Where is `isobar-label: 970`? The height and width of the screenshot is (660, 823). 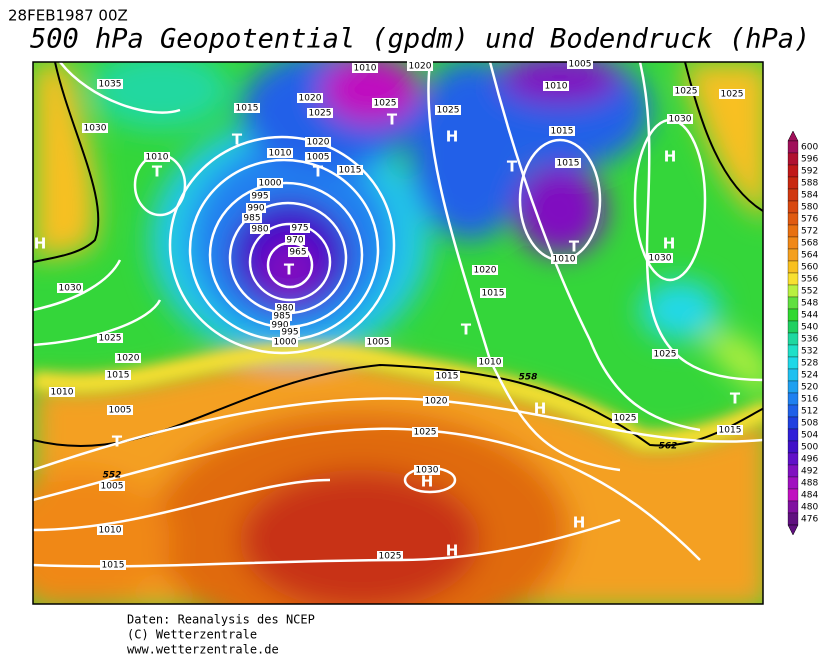
isobar-label: 970 is located at coordinates (294, 241).